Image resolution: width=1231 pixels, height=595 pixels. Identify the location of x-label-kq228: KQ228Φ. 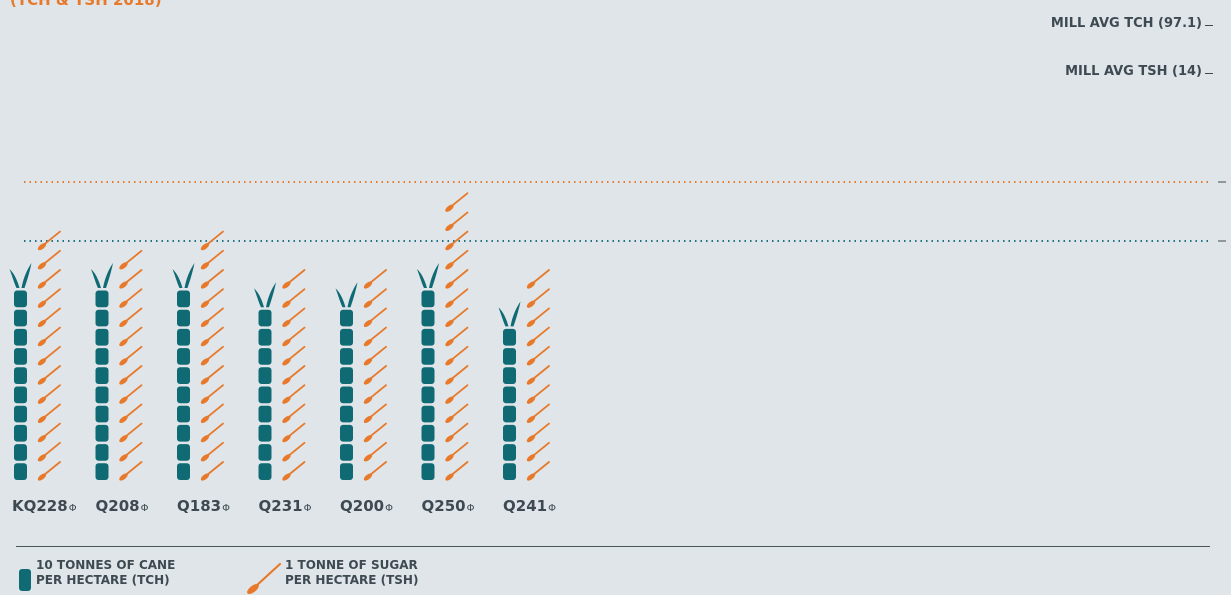
(44, 506).